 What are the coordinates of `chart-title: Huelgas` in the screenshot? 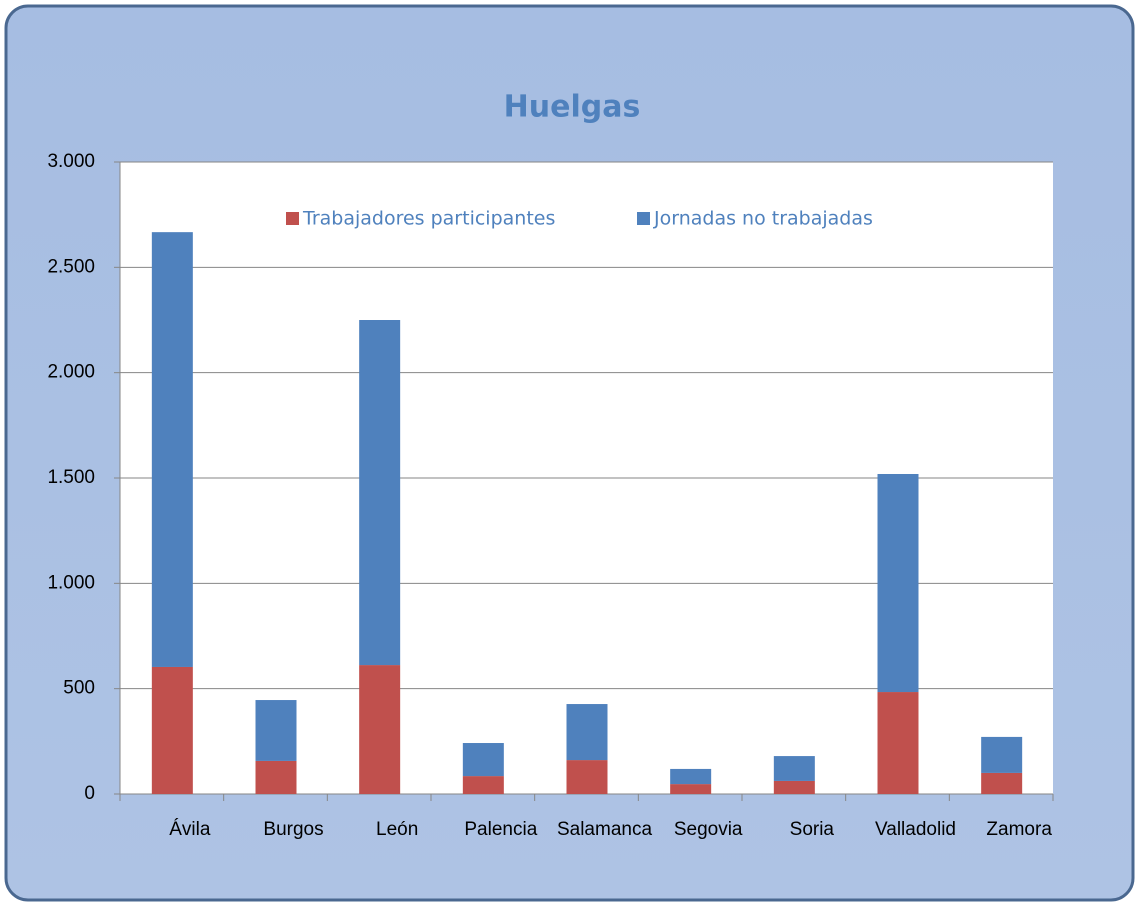 It's located at (572, 107).